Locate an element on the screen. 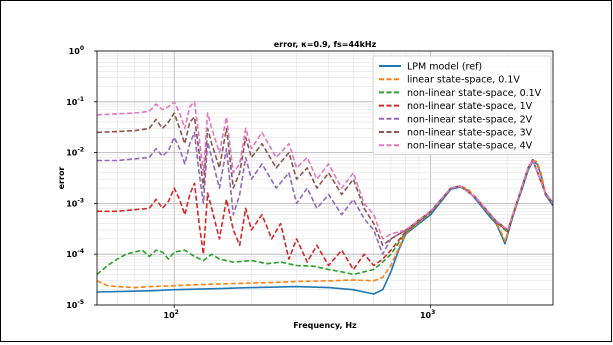  legend-label: non-linear state-space, 3V is located at coordinates (470, 133).